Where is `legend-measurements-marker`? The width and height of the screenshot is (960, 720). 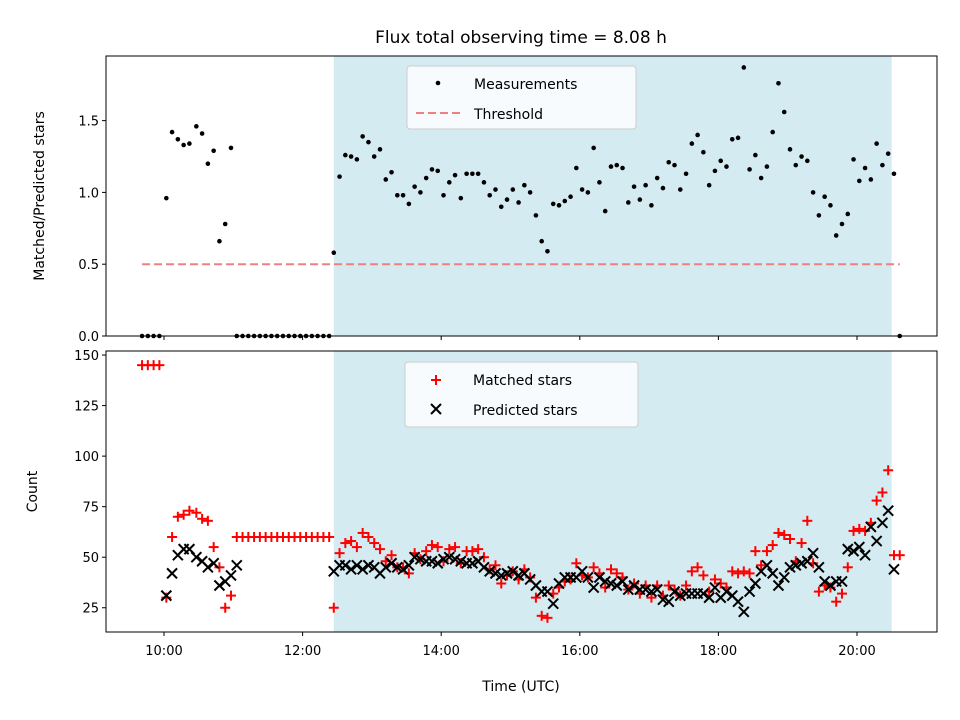
legend-measurements-marker is located at coordinates (438, 83).